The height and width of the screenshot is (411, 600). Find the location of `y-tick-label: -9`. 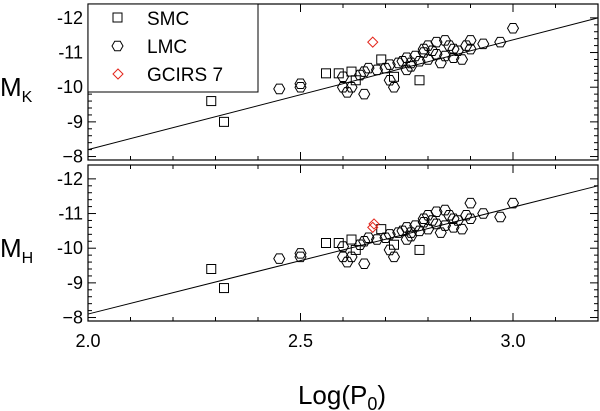

y-tick-label: -9 is located at coordinates (75, 122).